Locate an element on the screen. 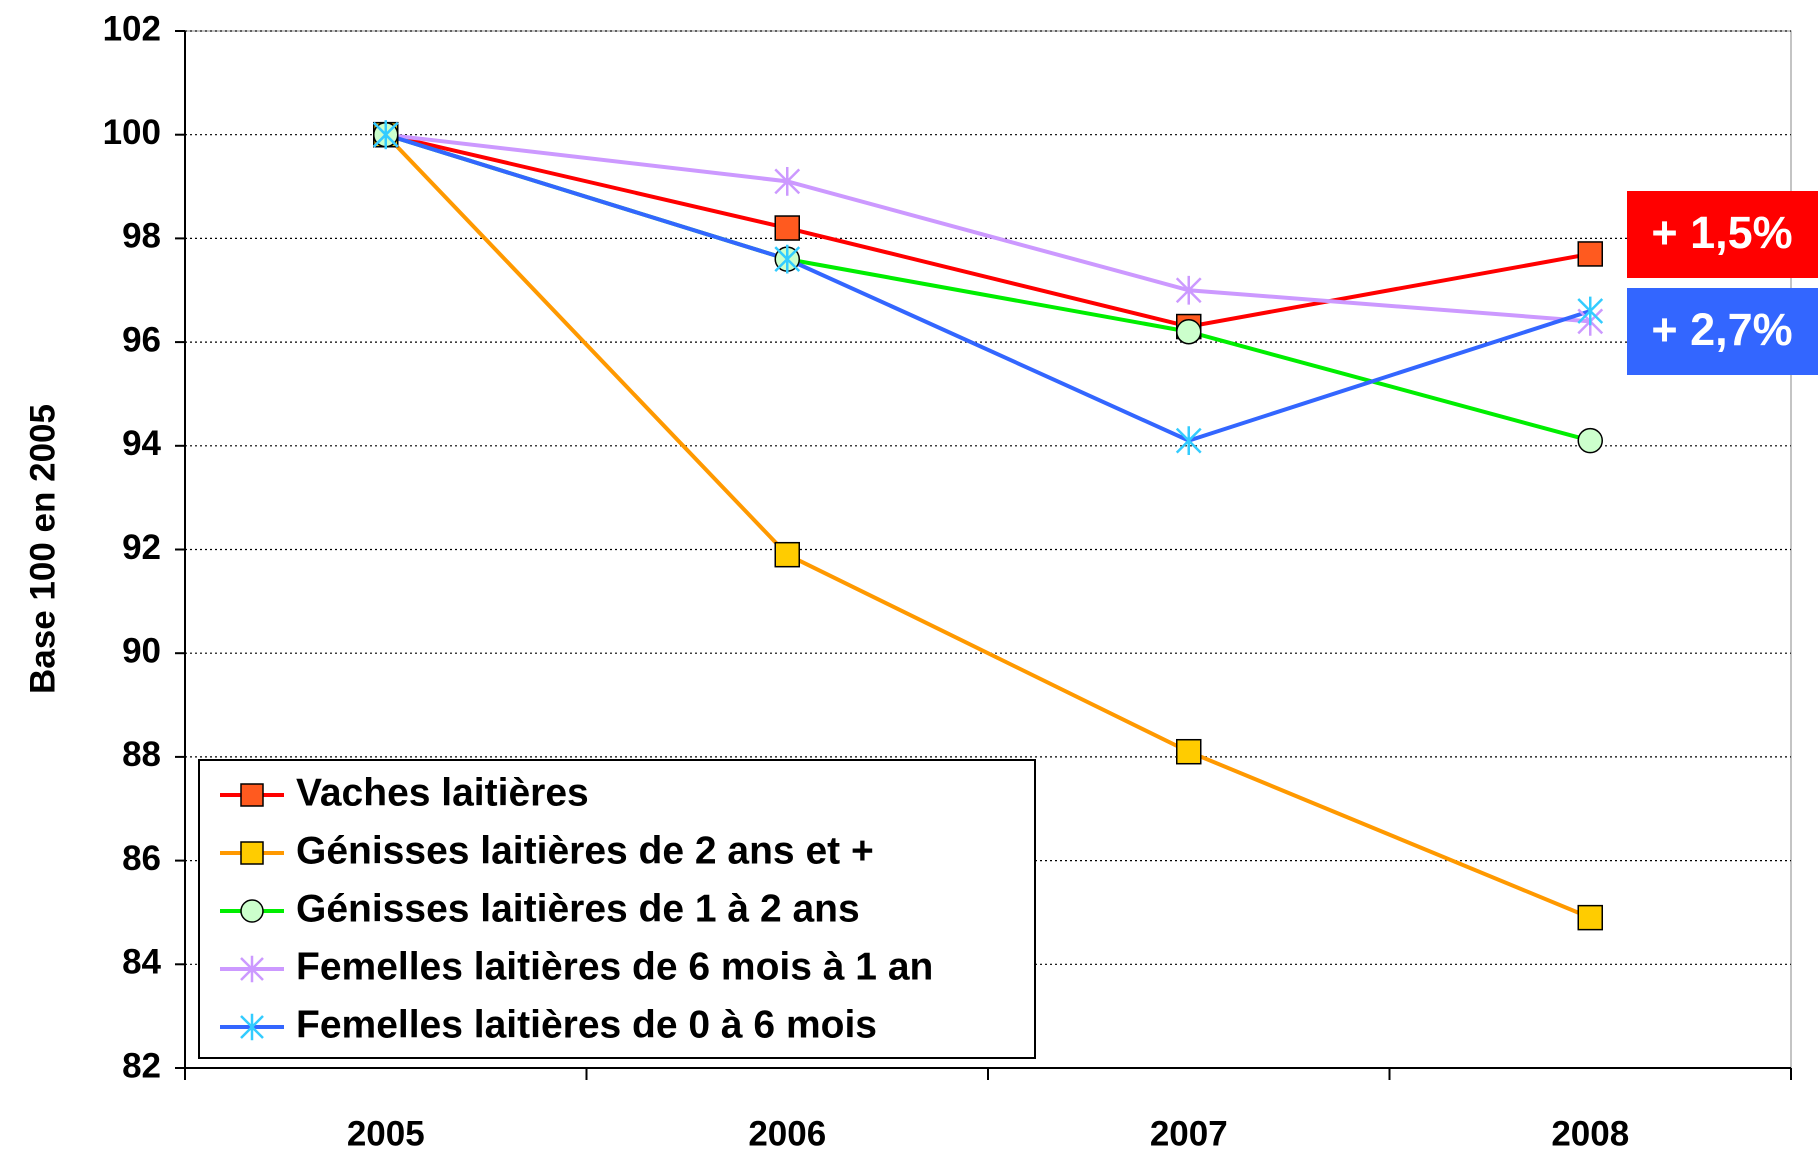  legend-label: Femelles laitières de 6 mois à 1 an is located at coordinates (614, 966).